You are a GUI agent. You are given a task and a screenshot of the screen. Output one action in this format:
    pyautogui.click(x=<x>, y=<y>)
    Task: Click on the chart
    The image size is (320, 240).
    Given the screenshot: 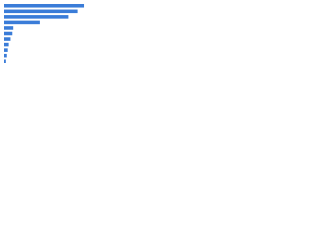 What is the action you would take?
    pyautogui.click(x=44, y=33)
    